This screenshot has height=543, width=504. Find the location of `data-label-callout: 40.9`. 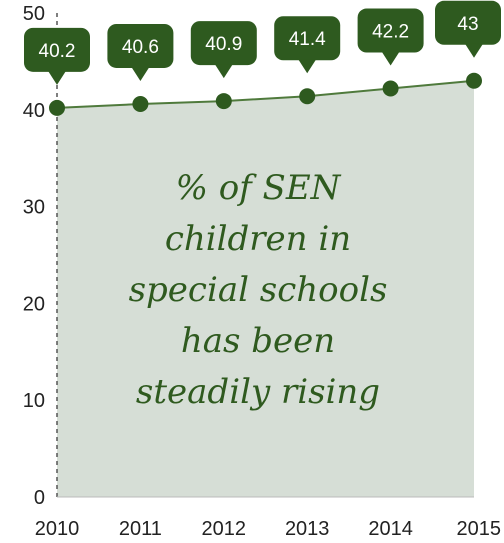

data-label-callout: 40.9 is located at coordinates (223, 50).